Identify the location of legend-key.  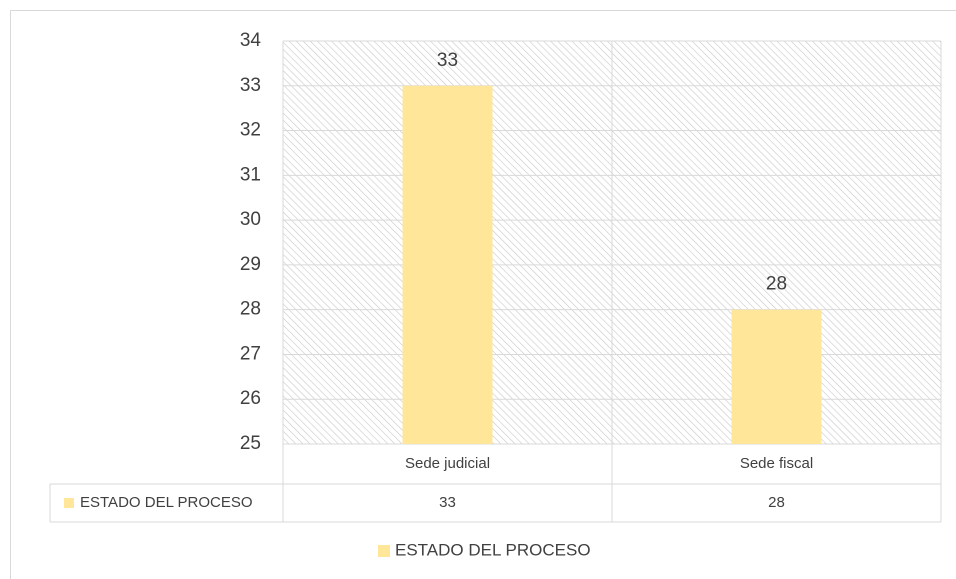
(384, 551).